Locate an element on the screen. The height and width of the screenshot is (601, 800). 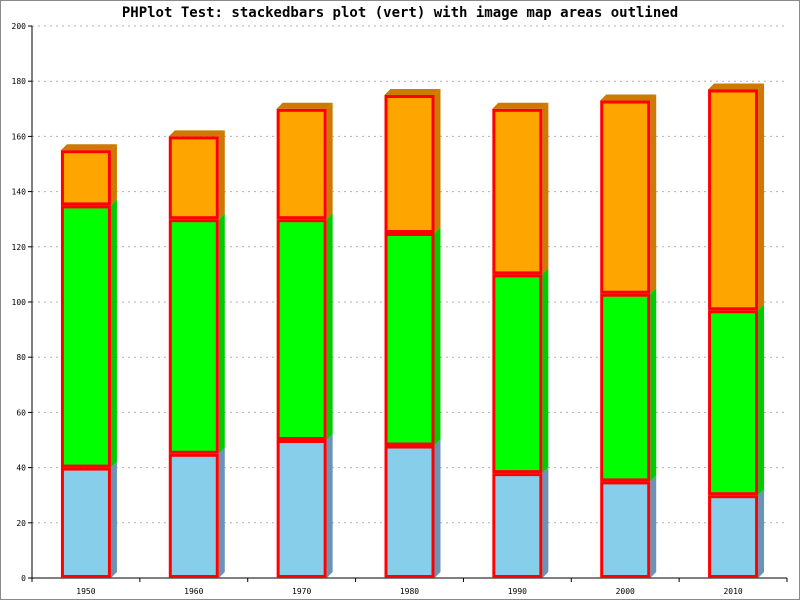
x-tick-label: 1990 is located at coordinates (517, 591).